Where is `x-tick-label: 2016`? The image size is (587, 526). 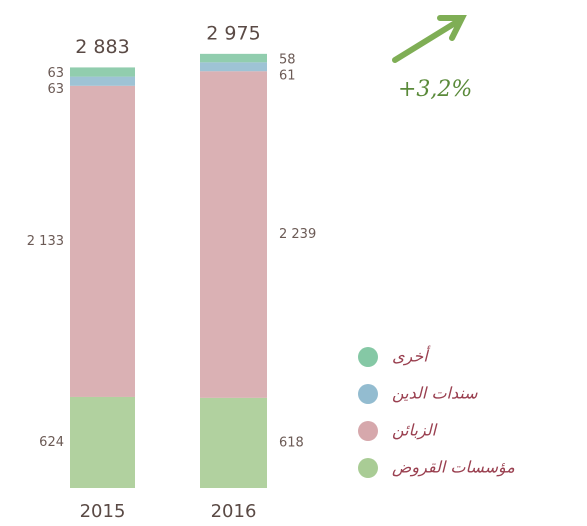
x-tick-label: 2016 is located at coordinates (234, 511).